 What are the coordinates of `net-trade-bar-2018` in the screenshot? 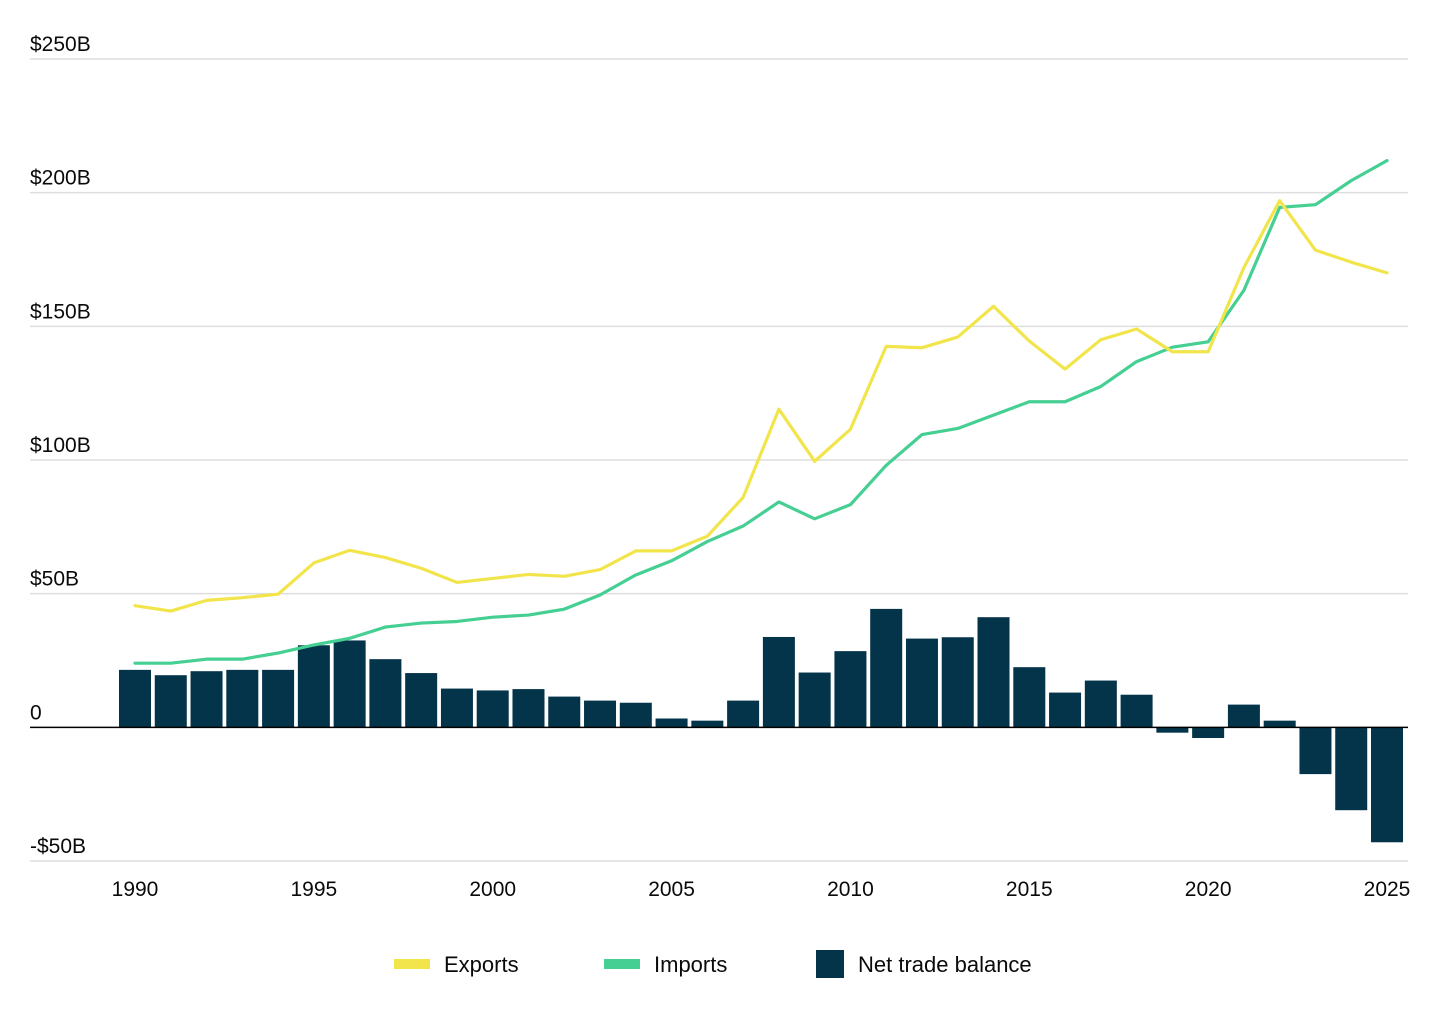 It's located at (1136, 711).